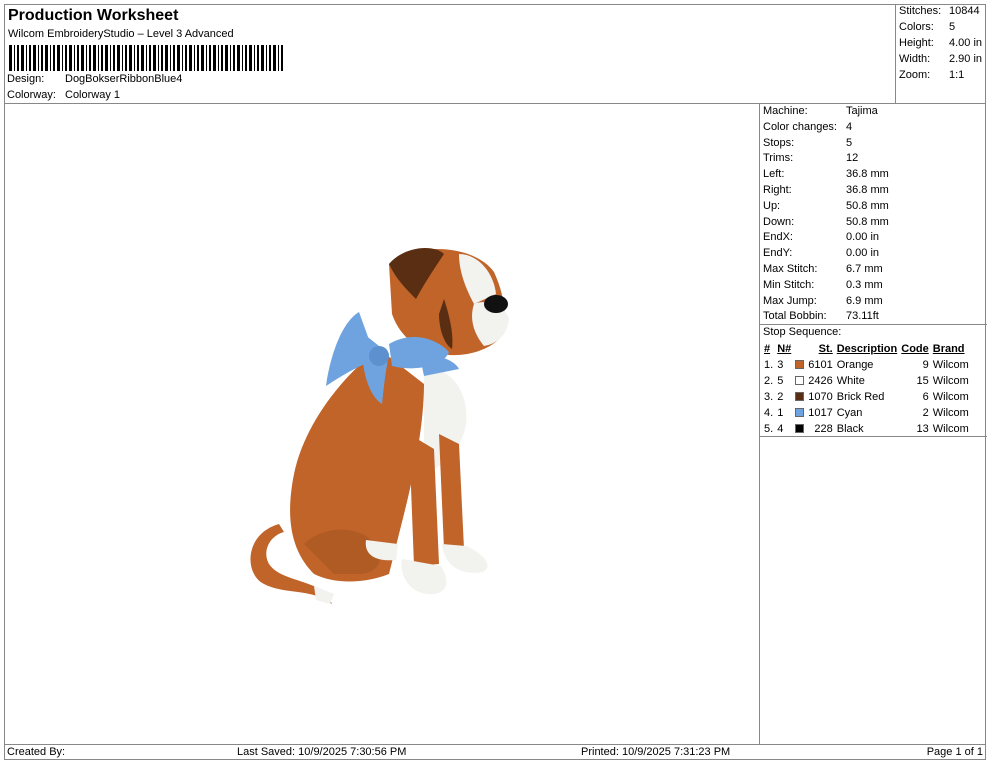 The image size is (990, 762). I want to click on swatch-header, so click(799, 349).